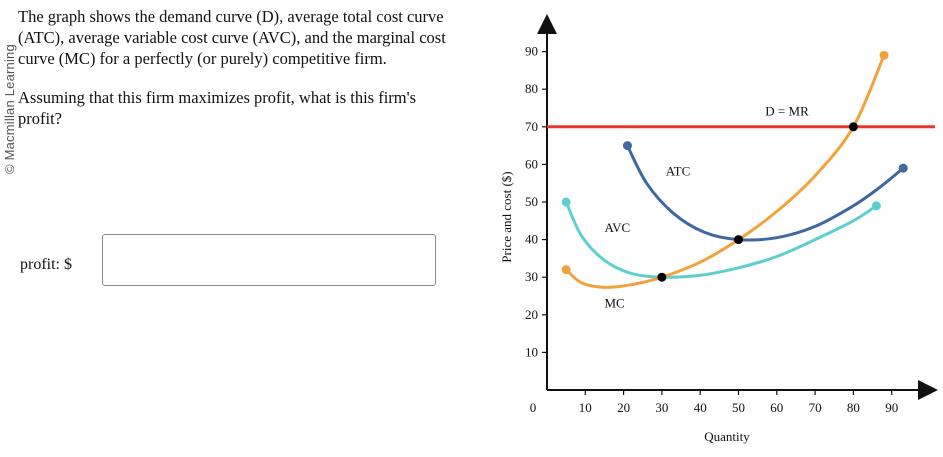 The height and width of the screenshot is (457, 943). Describe the element at coordinates (614, 302) in the screenshot. I see `curve-label: MC` at that location.